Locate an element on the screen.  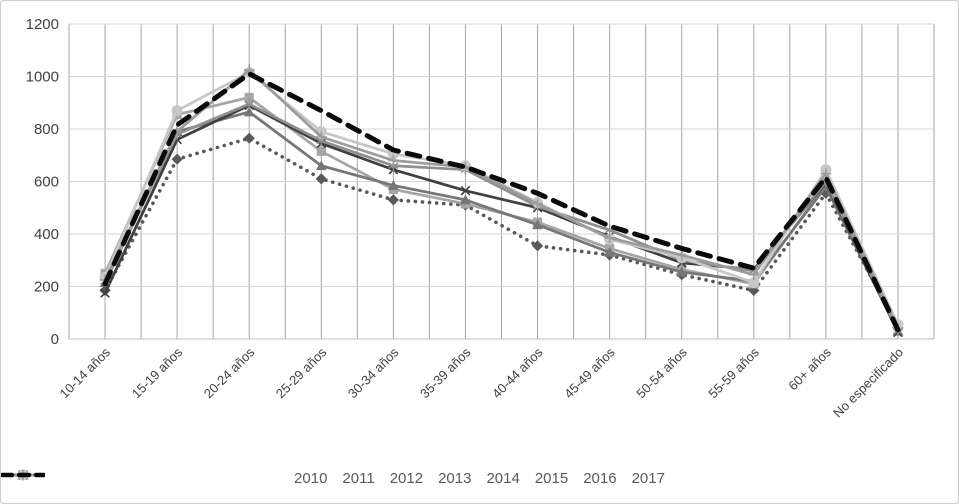
y-axis-tick-labels: 0 200 400 600 800 1000 1200 is located at coordinates (42, 182).